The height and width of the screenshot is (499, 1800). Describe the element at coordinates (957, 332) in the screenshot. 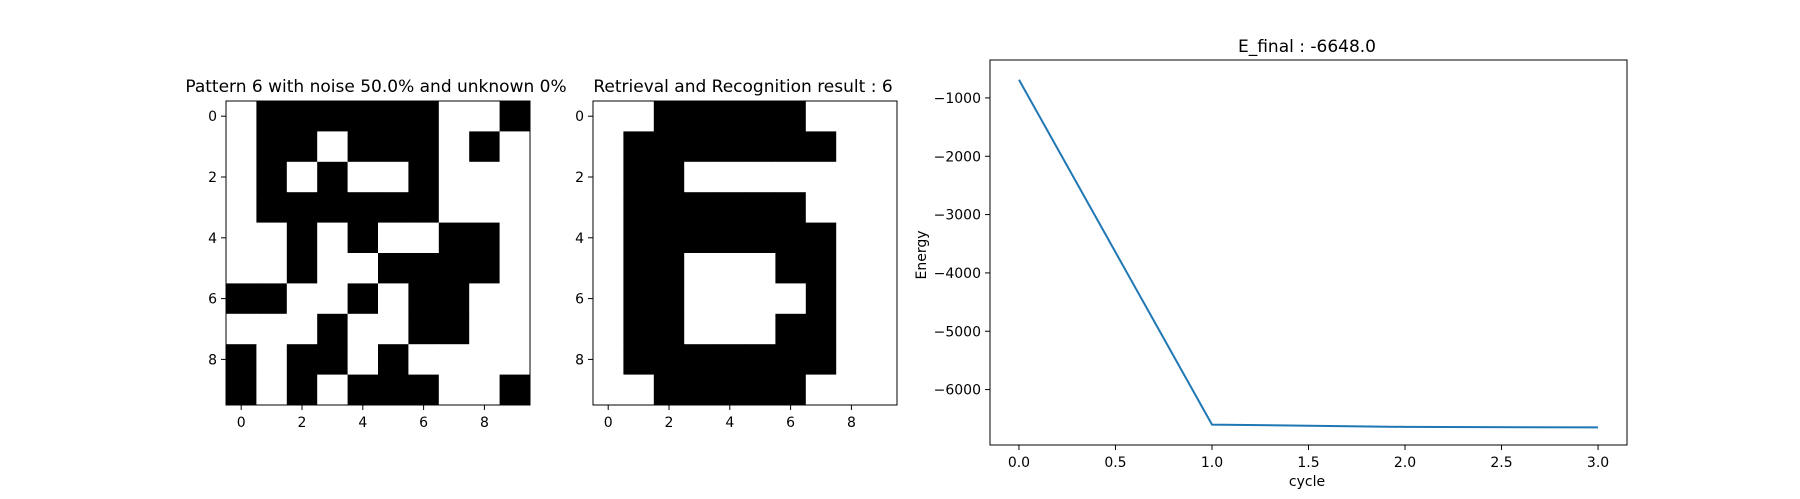

I see `energy-y-tick-label: −5000` at that location.